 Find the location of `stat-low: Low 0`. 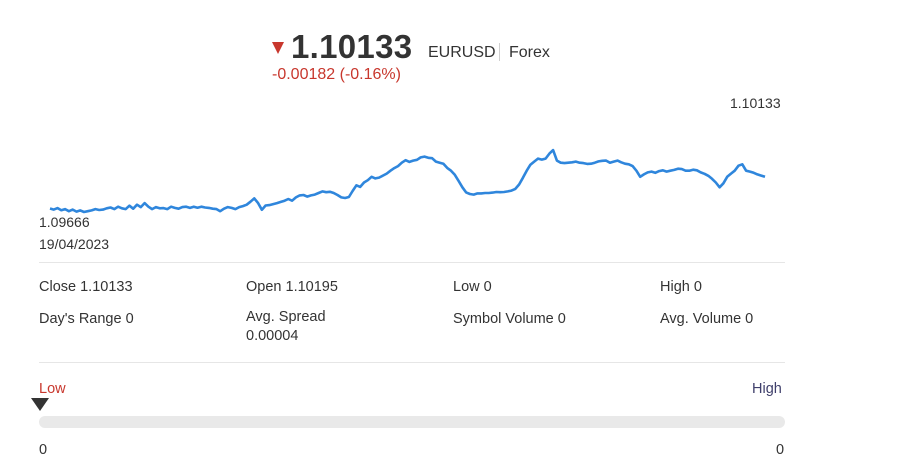

stat-low: Low 0 is located at coordinates (472, 287).